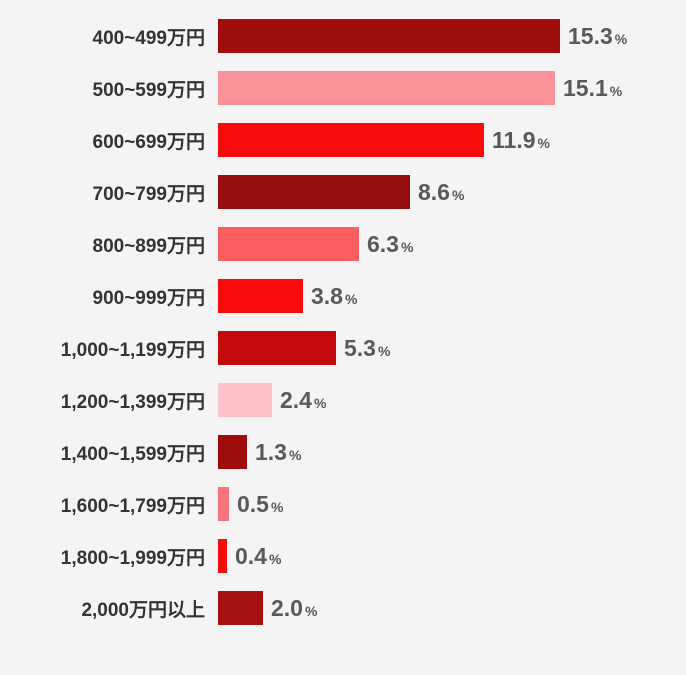  I want to click on bar-area: 2.4 %, so click(452, 400).